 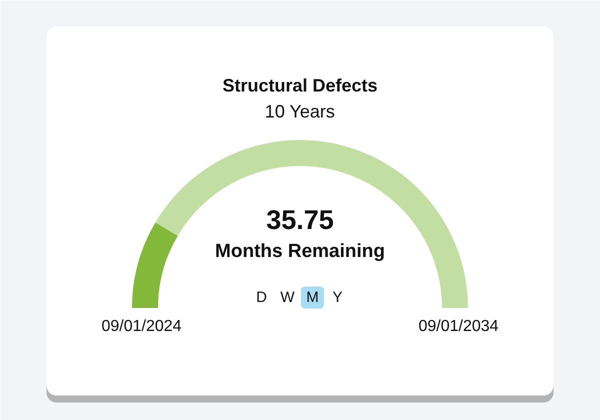 I want to click on text: Months Remaining, so click(x=300, y=251).